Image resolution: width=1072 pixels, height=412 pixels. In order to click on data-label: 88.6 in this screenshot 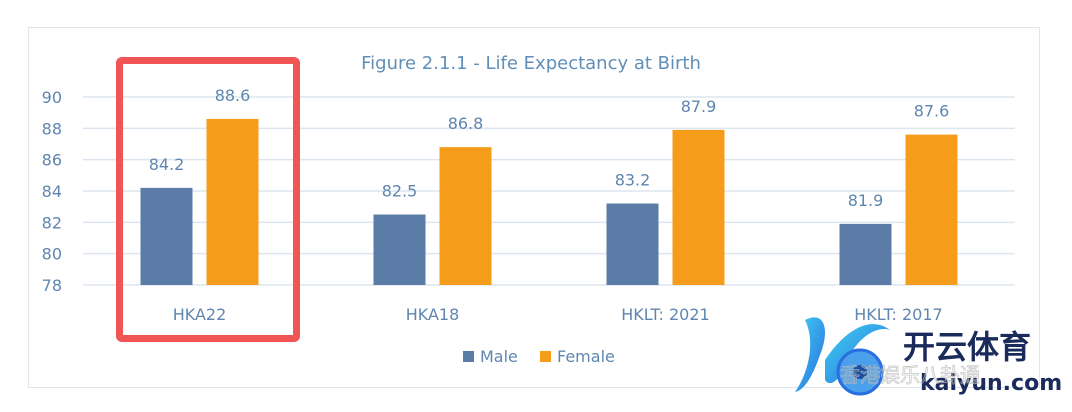, I will do `click(233, 95)`.